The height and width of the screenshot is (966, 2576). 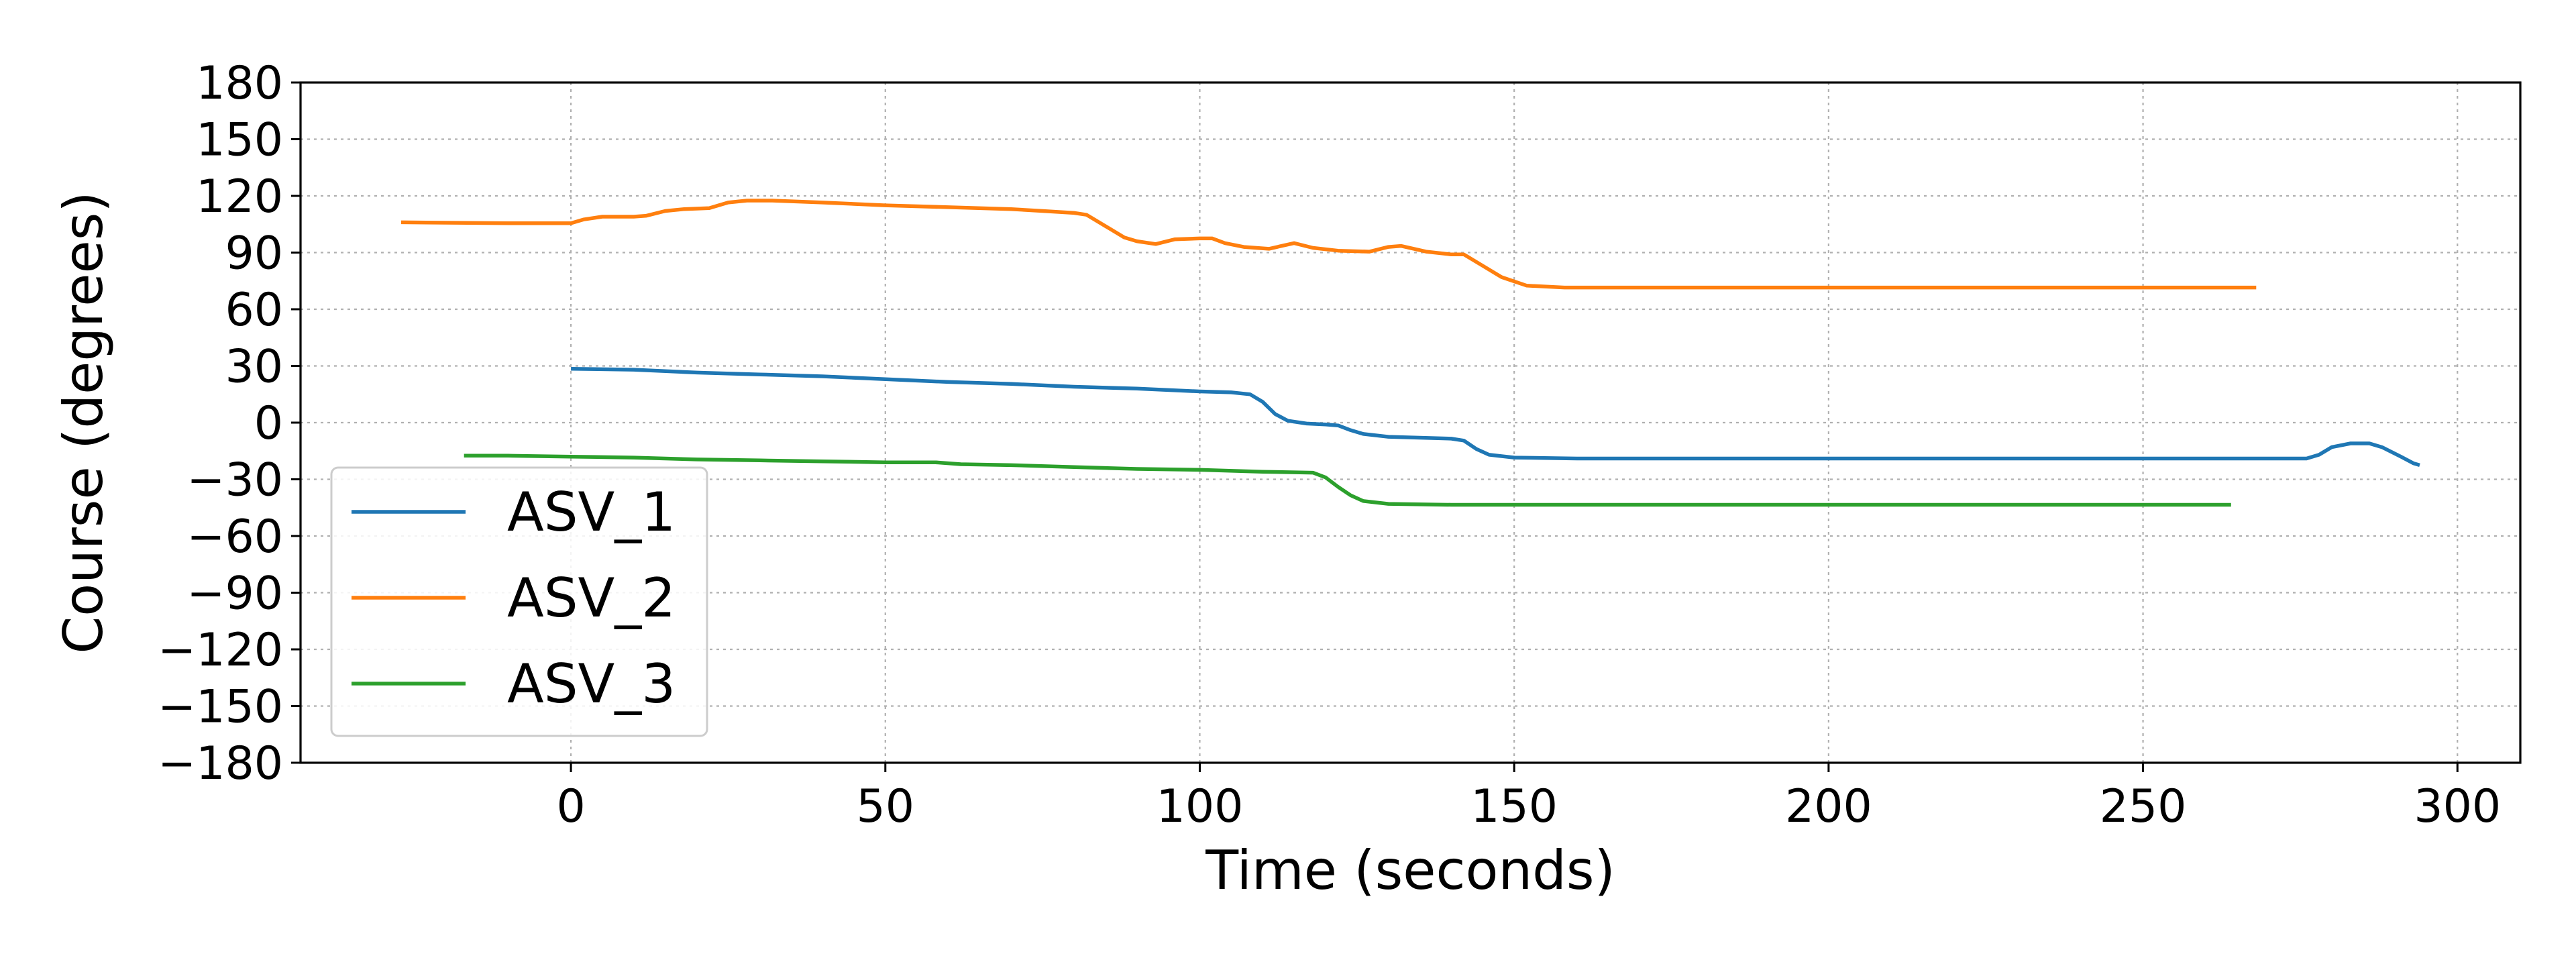 What do you see at coordinates (591, 598) in the screenshot?
I see `legend-label-asv-2: ASV_2` at bounding box center [591, 598].